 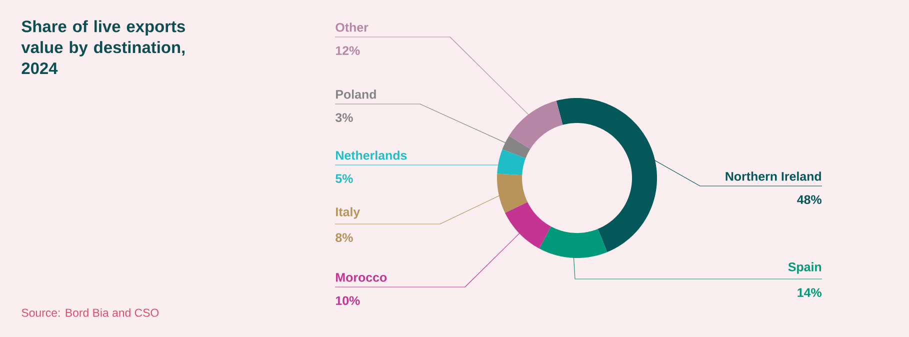 I want to click on slice-label: Italy, so click(x=348, y=213).